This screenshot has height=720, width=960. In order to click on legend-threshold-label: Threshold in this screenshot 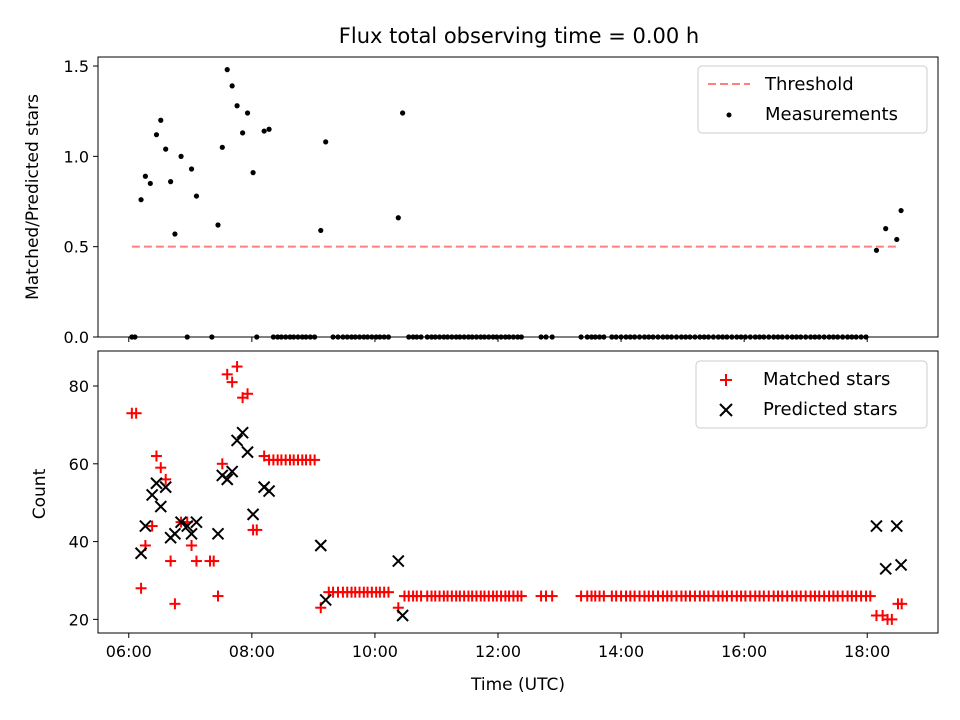, I will do `click(809, 84)`.